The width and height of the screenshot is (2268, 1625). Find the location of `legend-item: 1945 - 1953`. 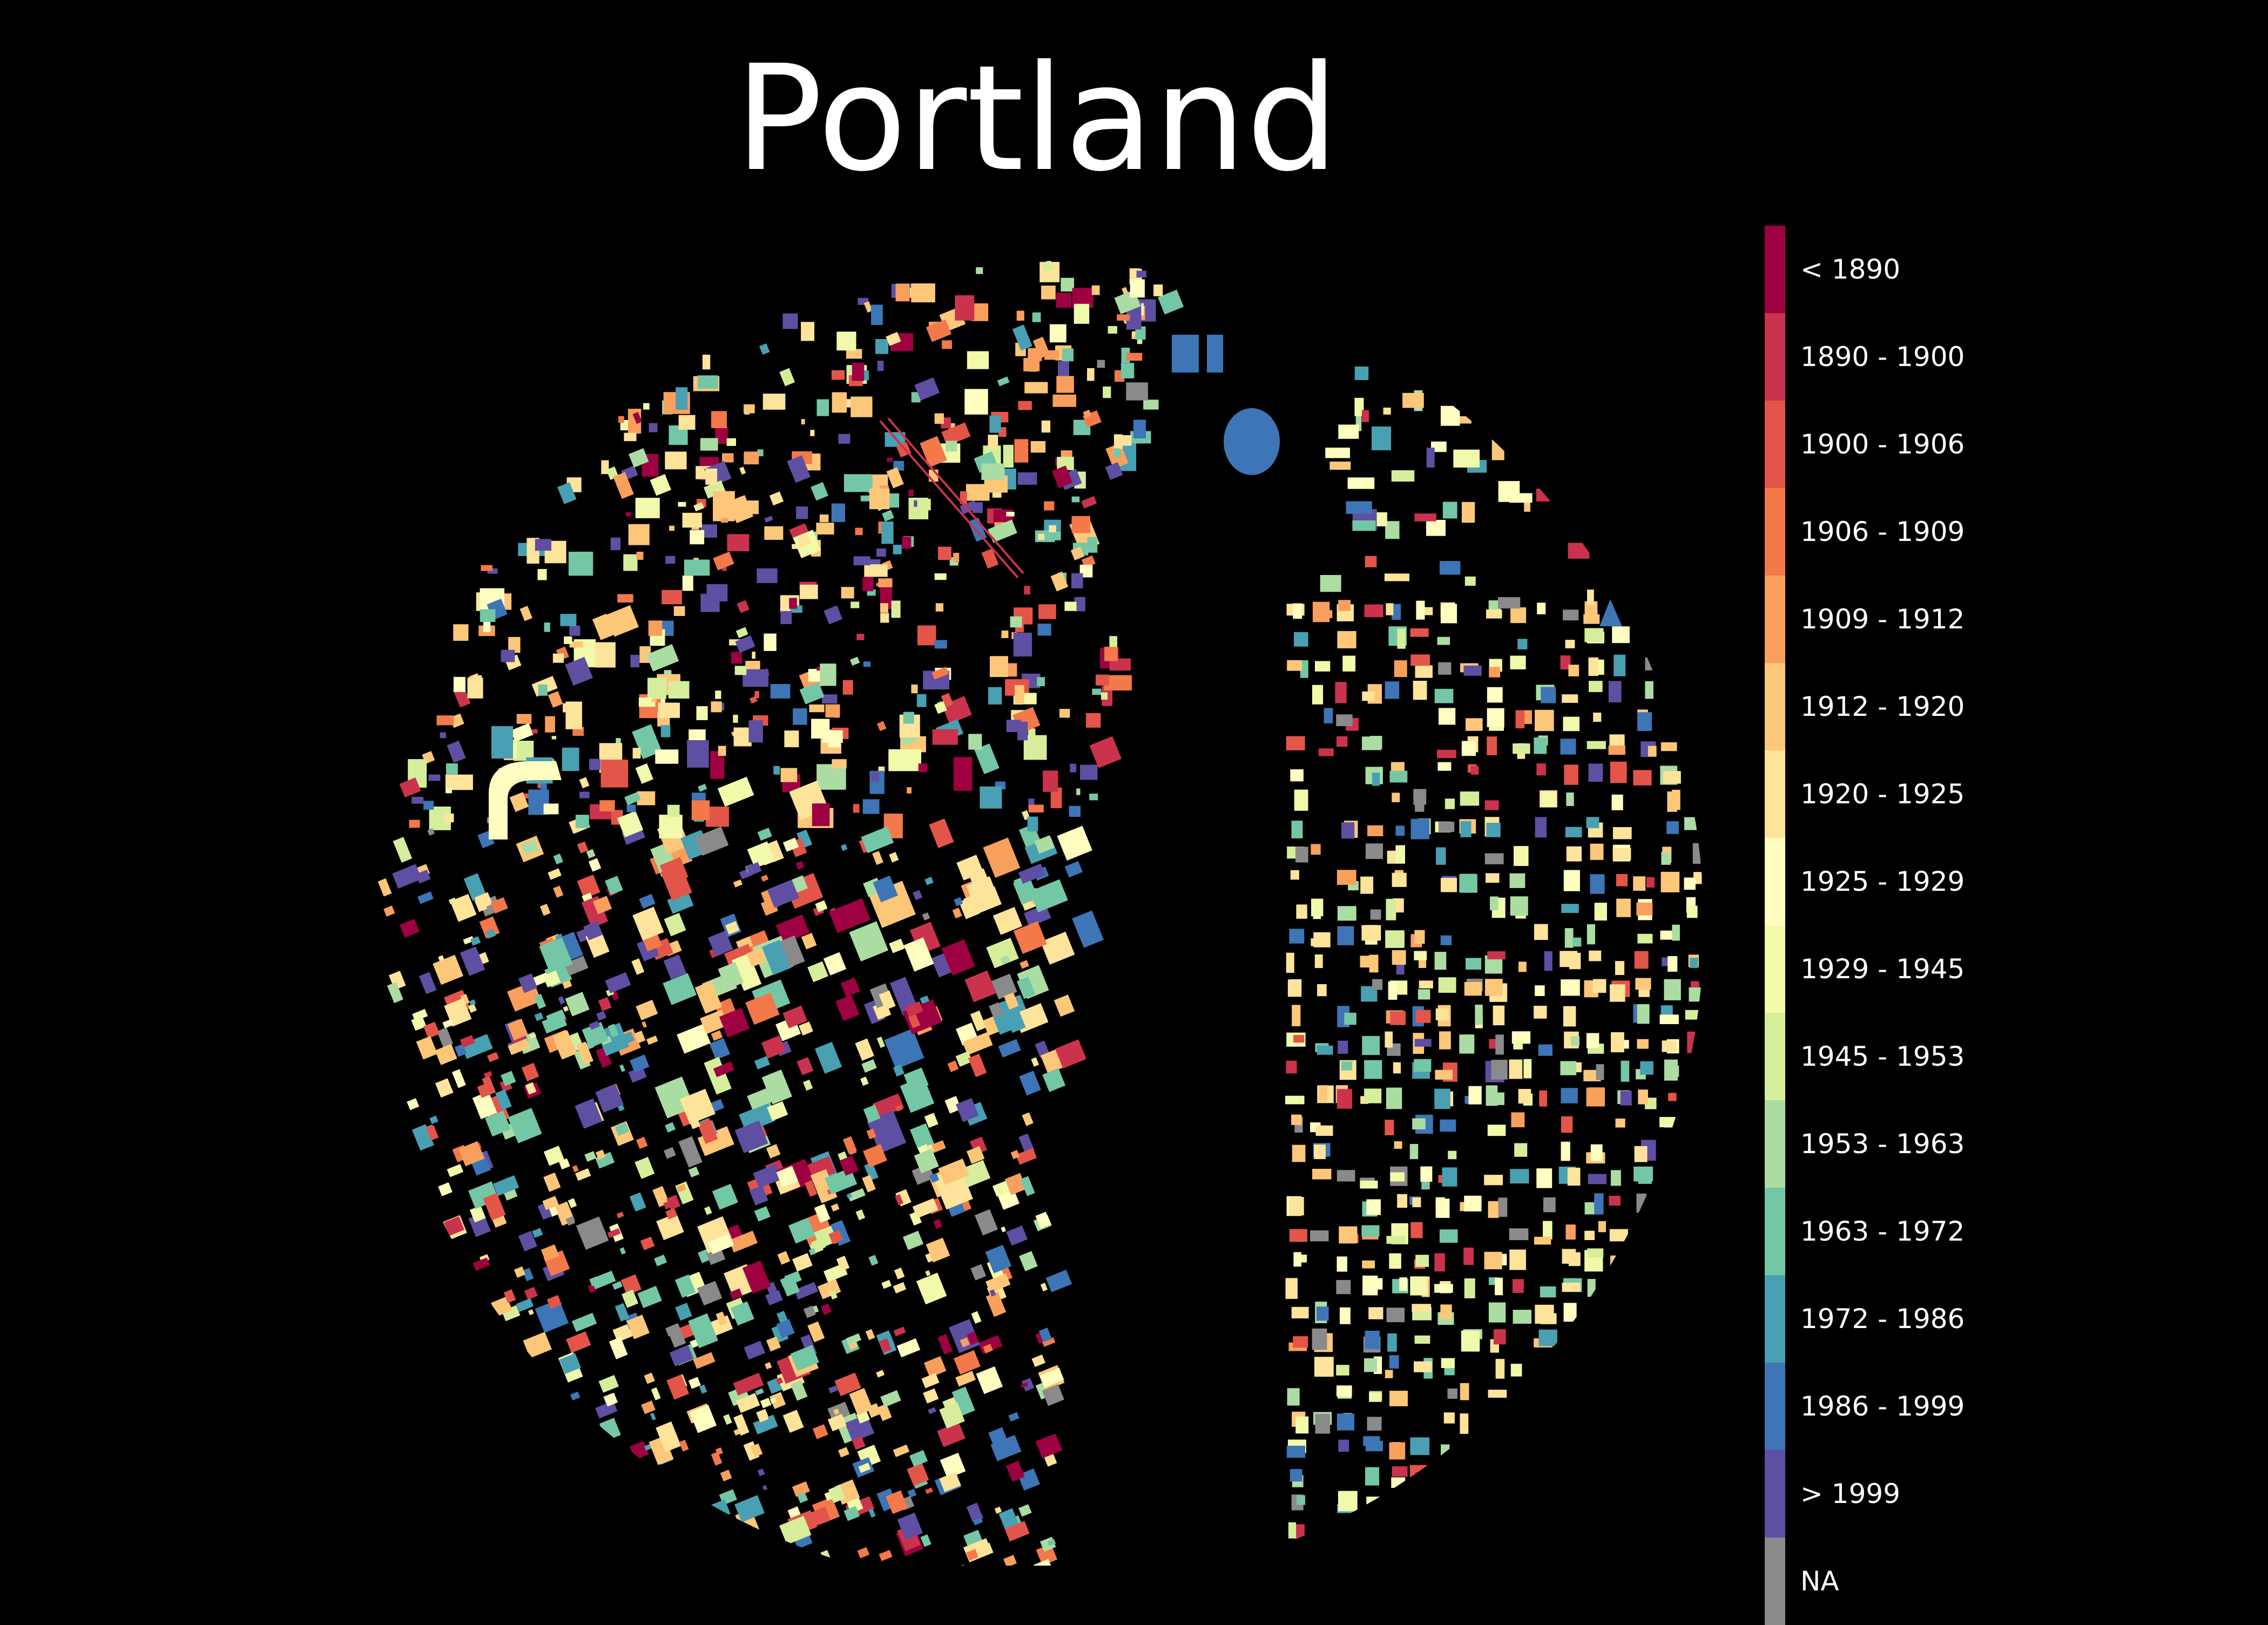

legend-item: 1945 - 1953 is located at coordinates (1927, 1056).